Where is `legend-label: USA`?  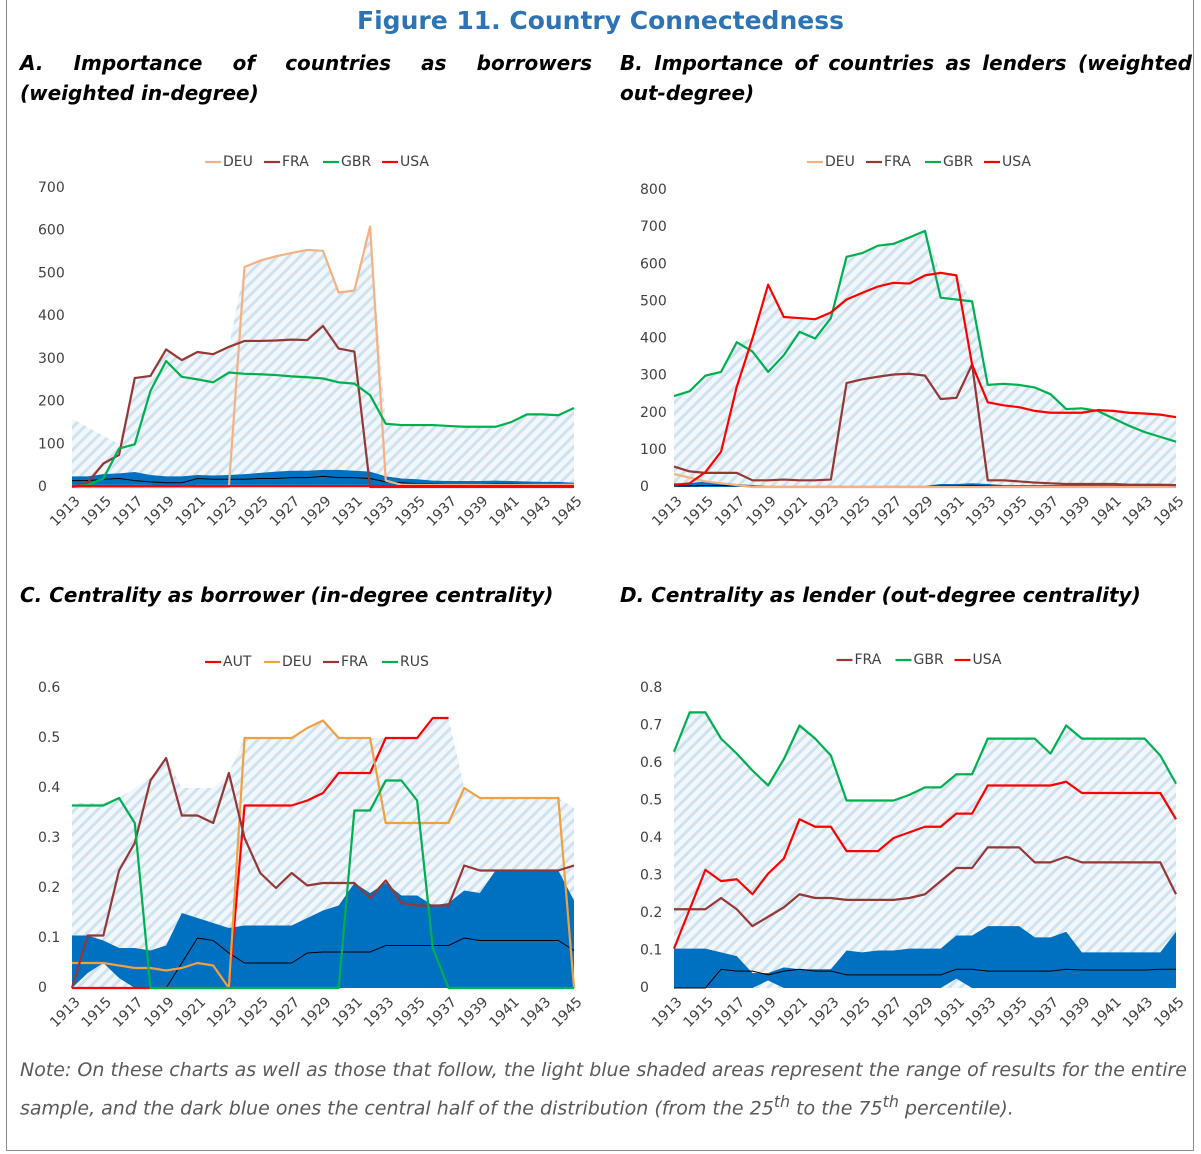
legend-label: USA is located at coordinates (987, 660).